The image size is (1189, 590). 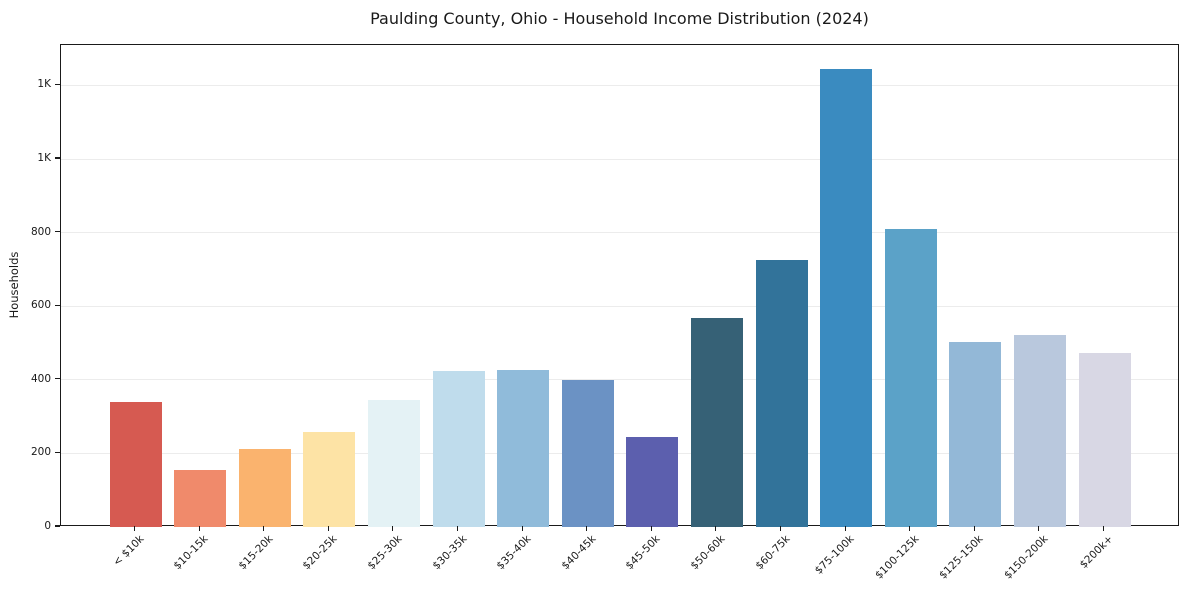 What do you see at coordinates (40, 378) in the screenshot?
I see `y-tick-label: 400` at bounding box center [40, 378].